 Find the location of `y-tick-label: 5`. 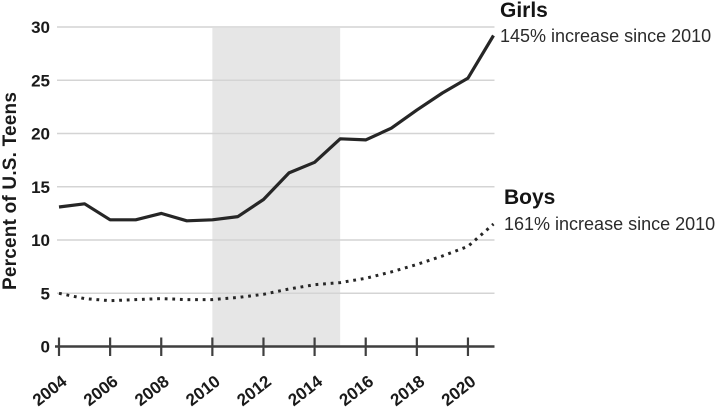

y-tick-label: 5 is located at coordinates (45, 293).